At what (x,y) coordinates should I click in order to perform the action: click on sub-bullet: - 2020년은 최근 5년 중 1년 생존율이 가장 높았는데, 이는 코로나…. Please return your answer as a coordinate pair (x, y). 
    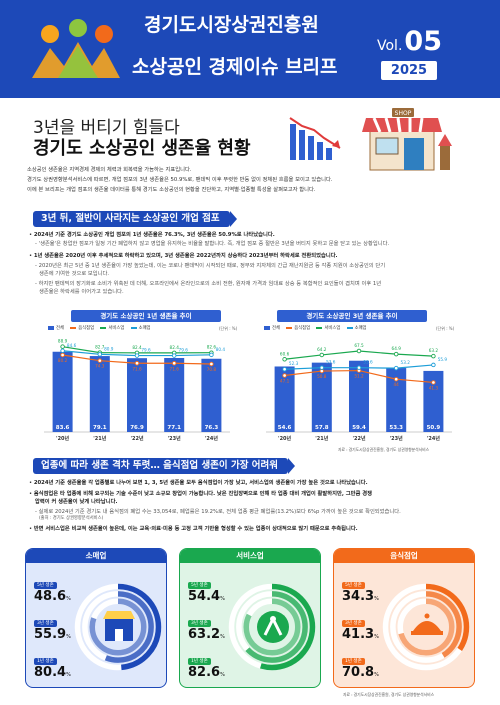
    Looking at the image, I should click on (210, 266).